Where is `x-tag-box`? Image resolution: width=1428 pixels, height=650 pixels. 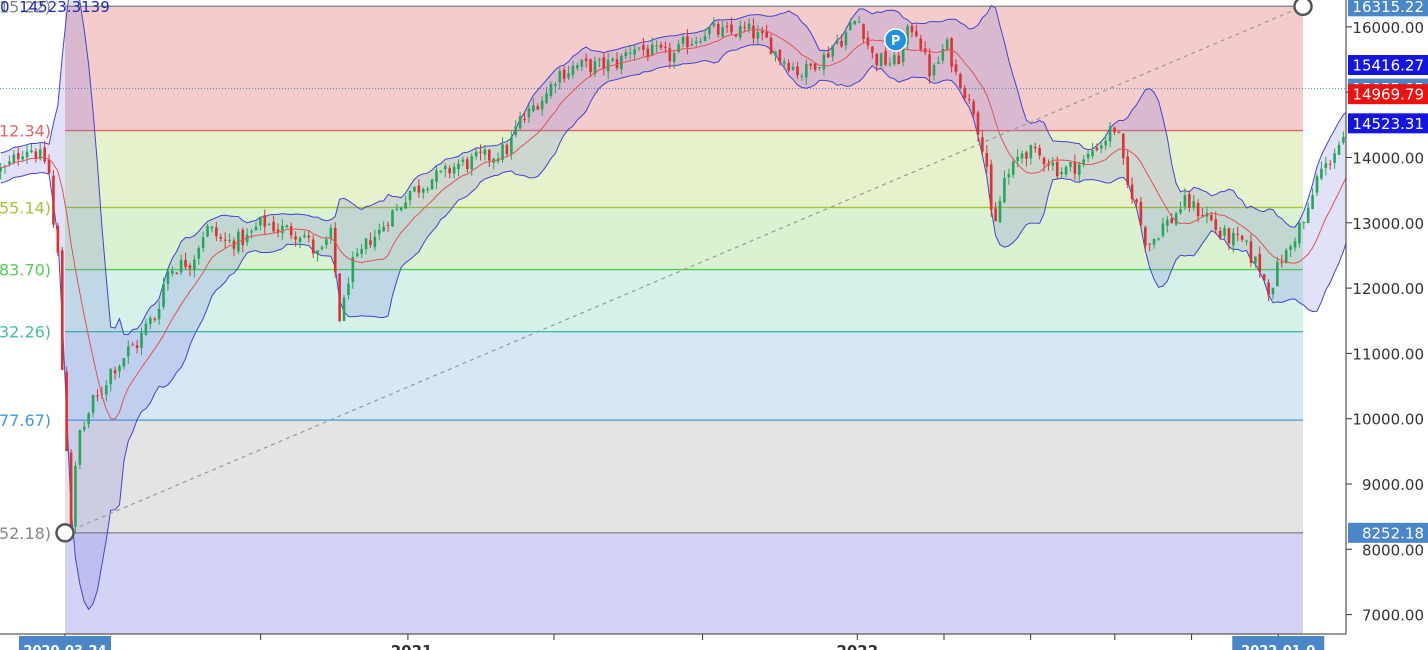 x-tag-box is located at coordinates (1278, 643).